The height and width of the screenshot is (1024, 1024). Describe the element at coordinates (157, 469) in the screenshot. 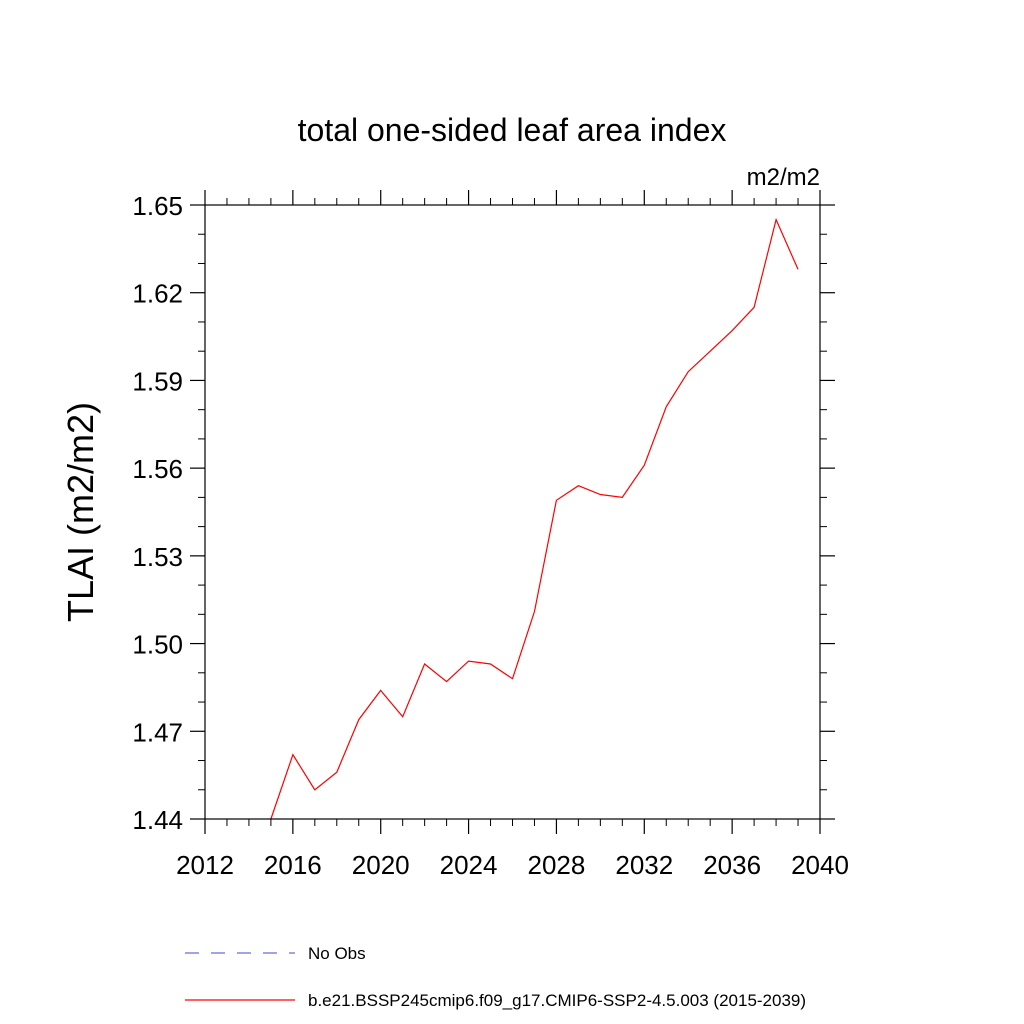

I see `y-tick-label: 1.56` at that location.